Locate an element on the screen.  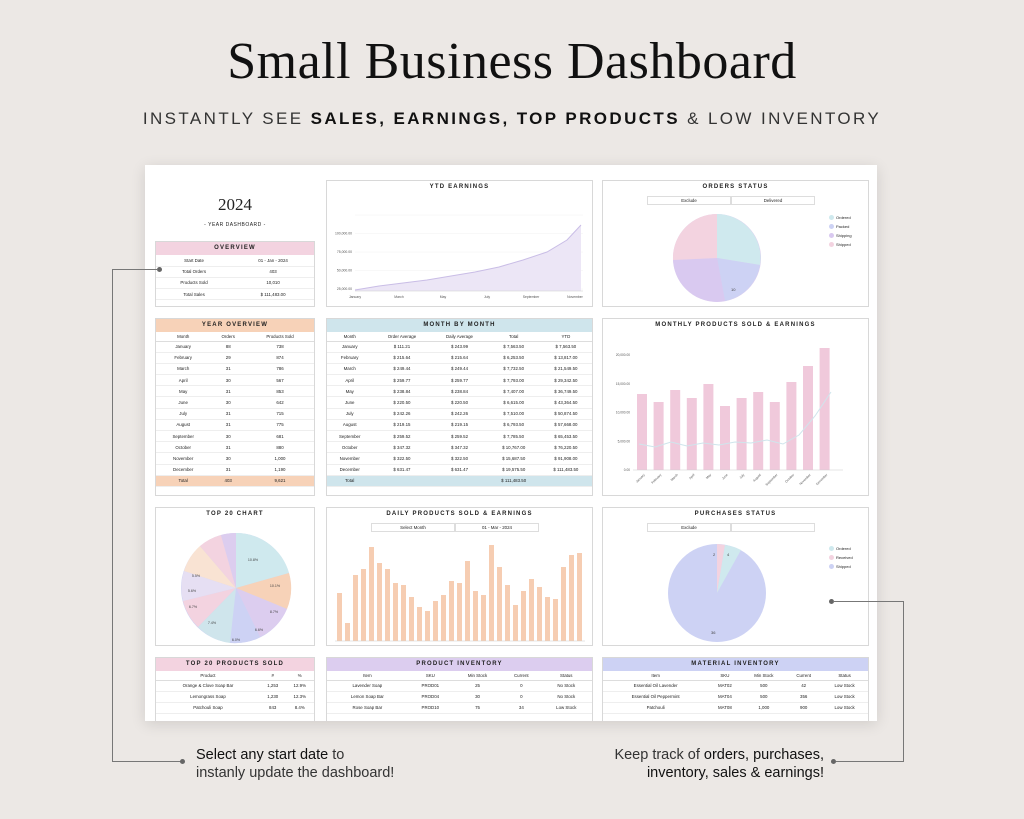
table-cell: $ 10,767.00 is located at coordinates (513, 447).